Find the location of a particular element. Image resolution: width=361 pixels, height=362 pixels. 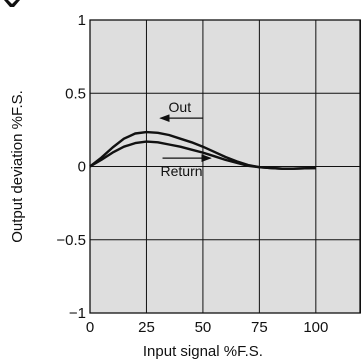

x-tick-label: 25 is located at coordinates (146, 327).